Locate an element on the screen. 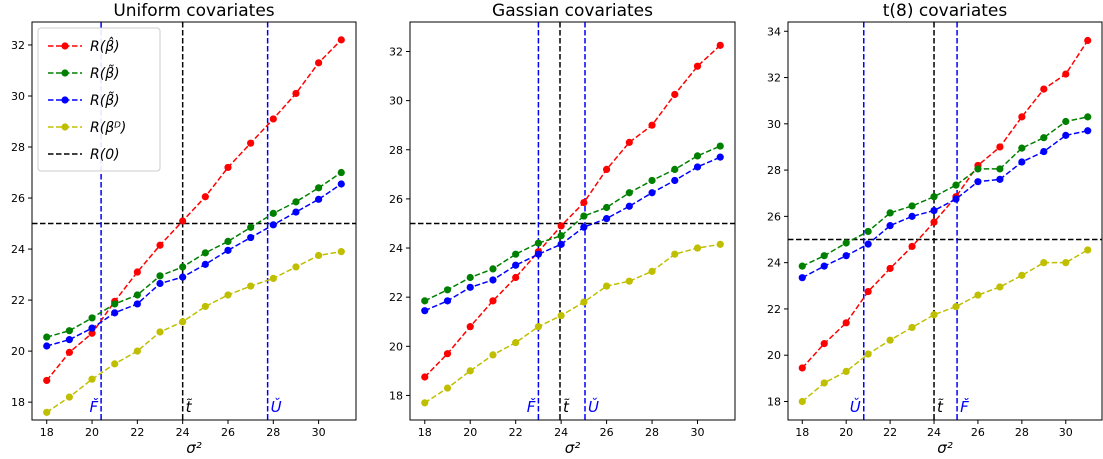  chart-title: t(8) covariates is located at coordinates (945, 11).